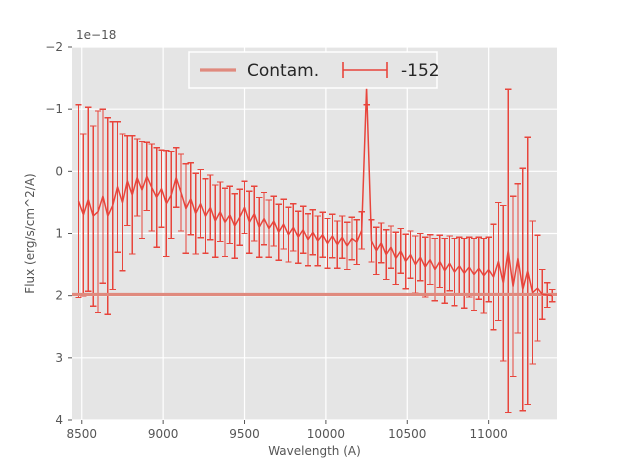 The image size is (617, 467). I want to click on ytick-label: −2, so click(54, 47).